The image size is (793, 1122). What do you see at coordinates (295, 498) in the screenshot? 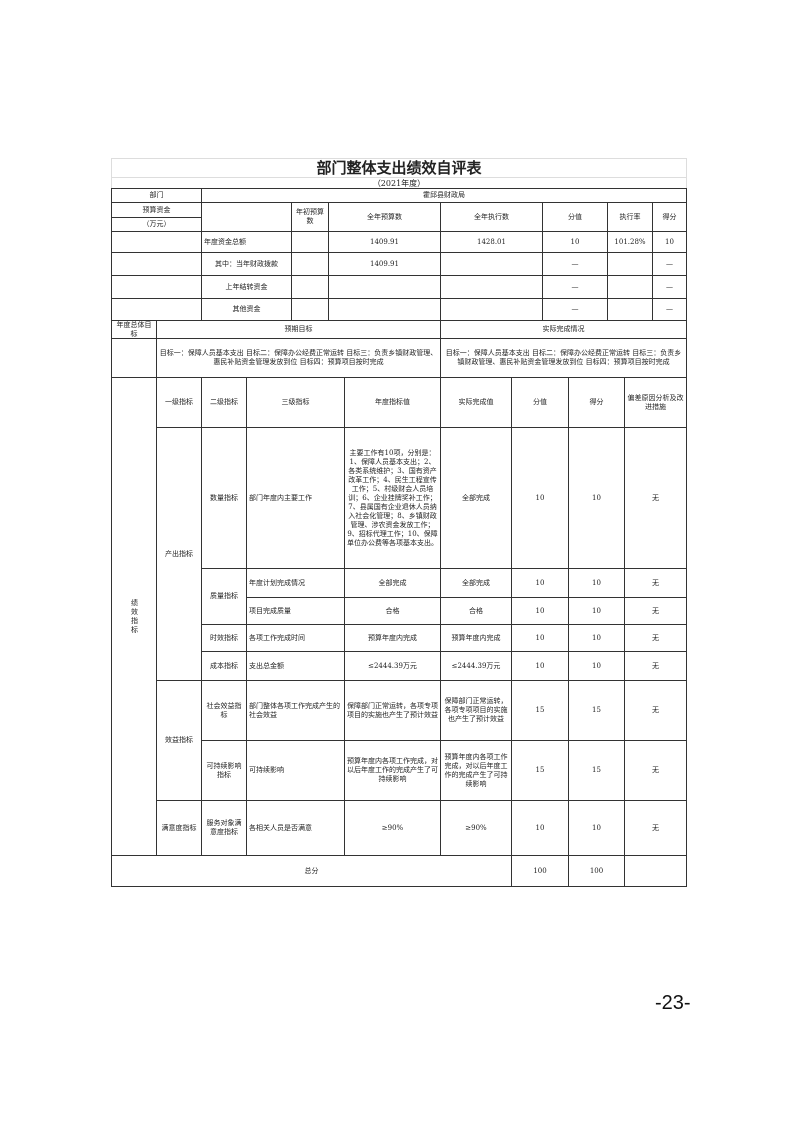
I see `indicator-l3: 部门年度内主要工作` at bounding box center [295, 498].